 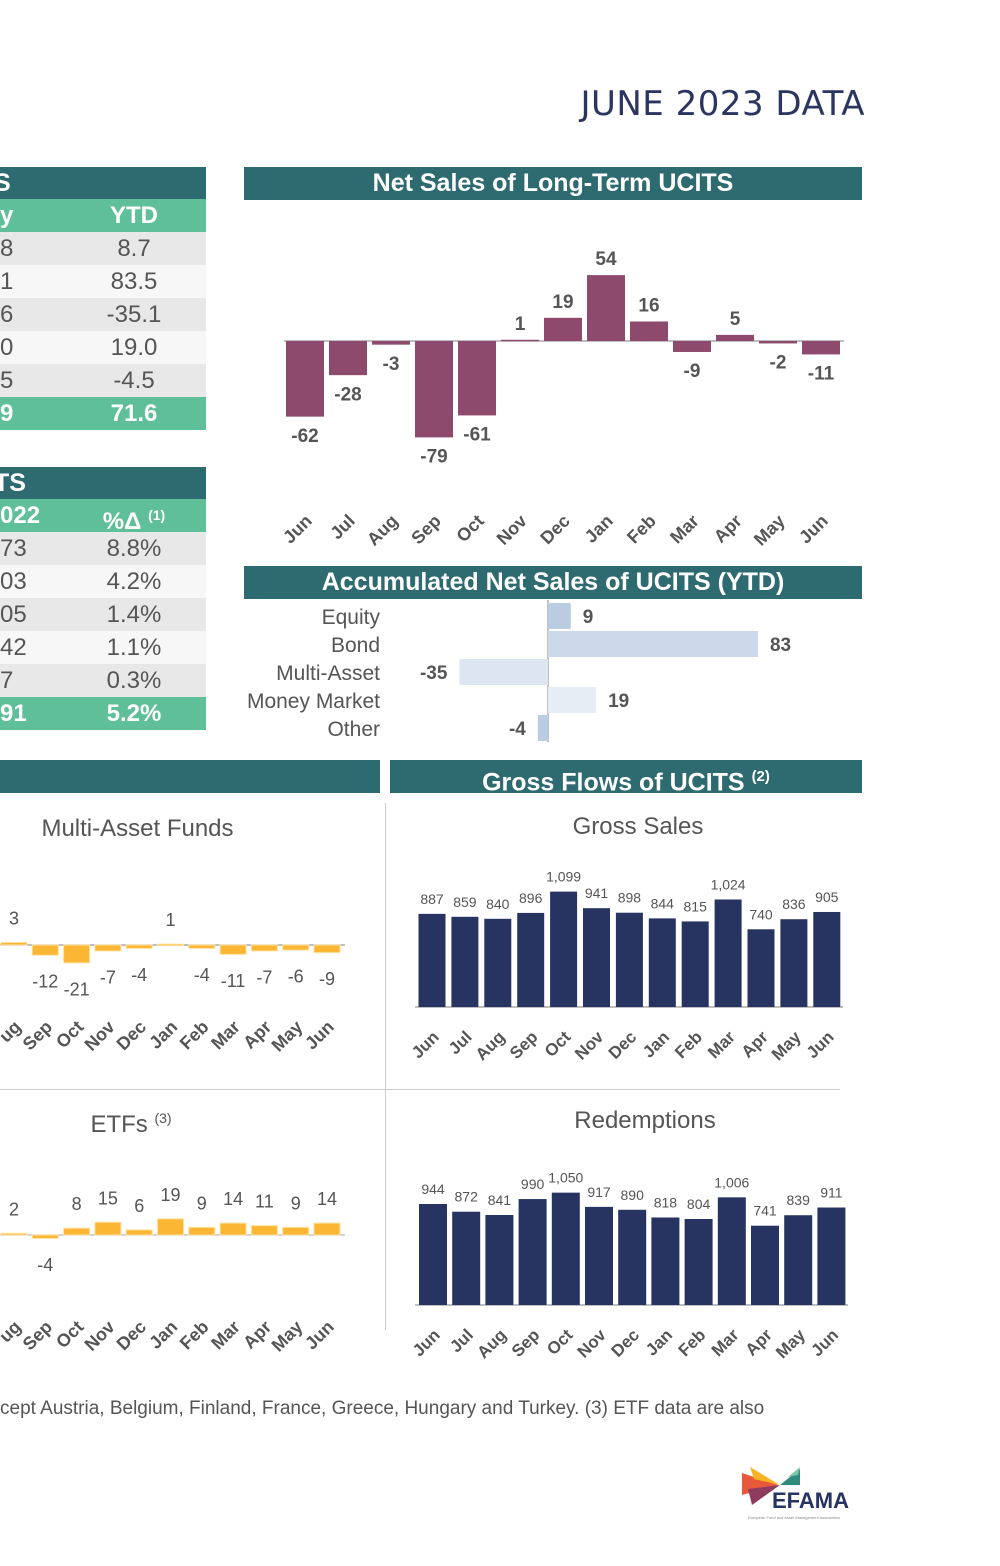 I want to click on net_sales-value-label: 16, so click(x=648, y=305).